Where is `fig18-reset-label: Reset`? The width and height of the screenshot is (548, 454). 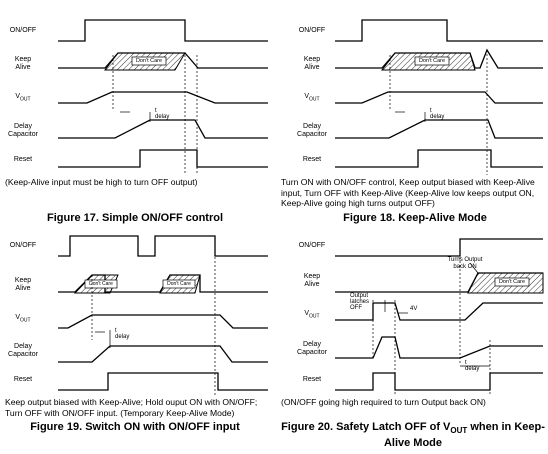 fig18-reset-label: Reset is located at coordinates (312, 159).